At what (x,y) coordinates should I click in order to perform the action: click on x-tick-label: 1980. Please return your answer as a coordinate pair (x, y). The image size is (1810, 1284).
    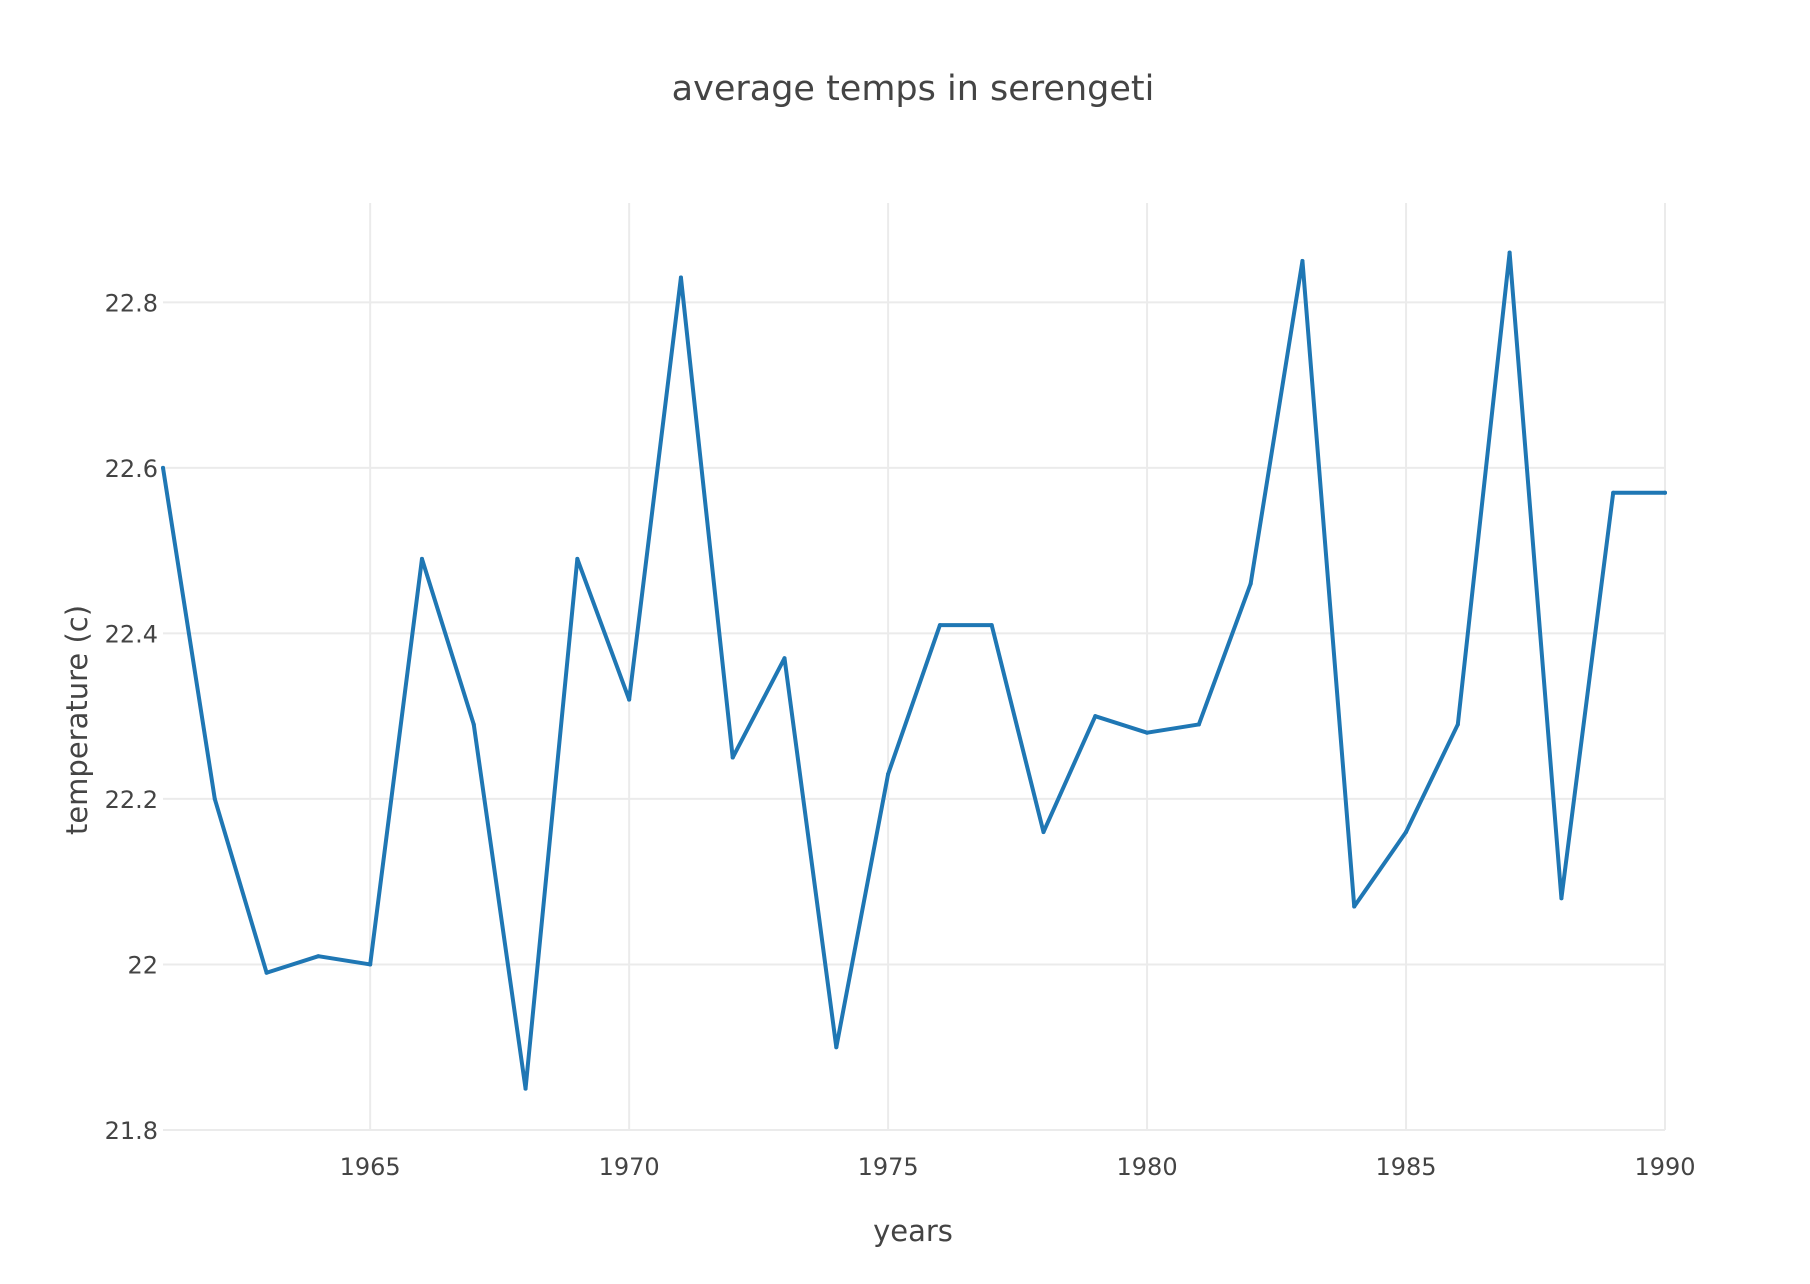
    Looking at the image, I should click on (1147, 1167).